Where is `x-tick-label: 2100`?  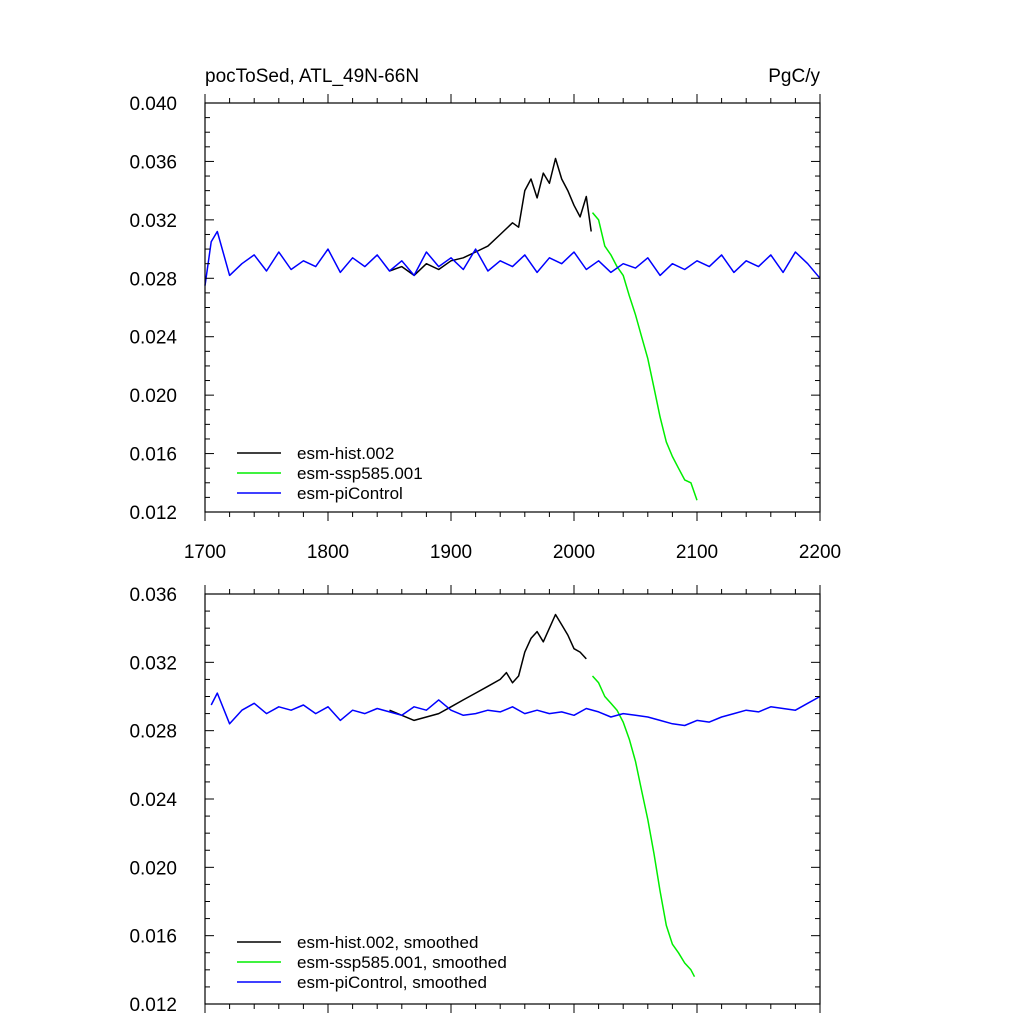
x-tick-label: 2100 is located at coordinates (697, 552).